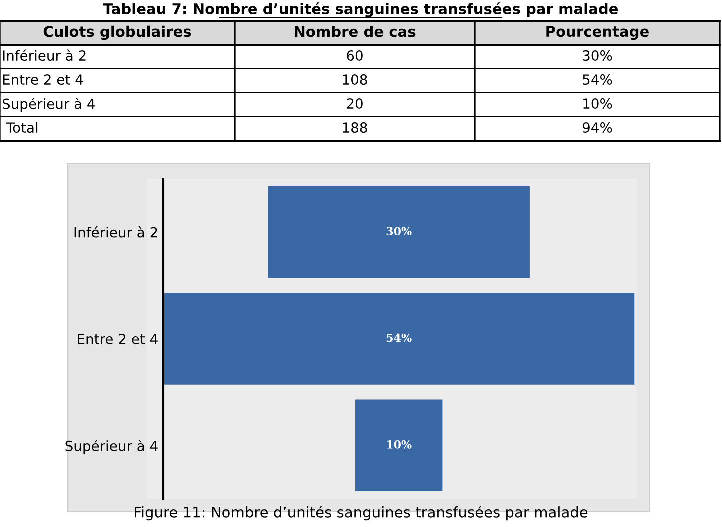 The height and width of the screenshot is (527, 722). I want to click on data-label: 54%, so click(399, 338).